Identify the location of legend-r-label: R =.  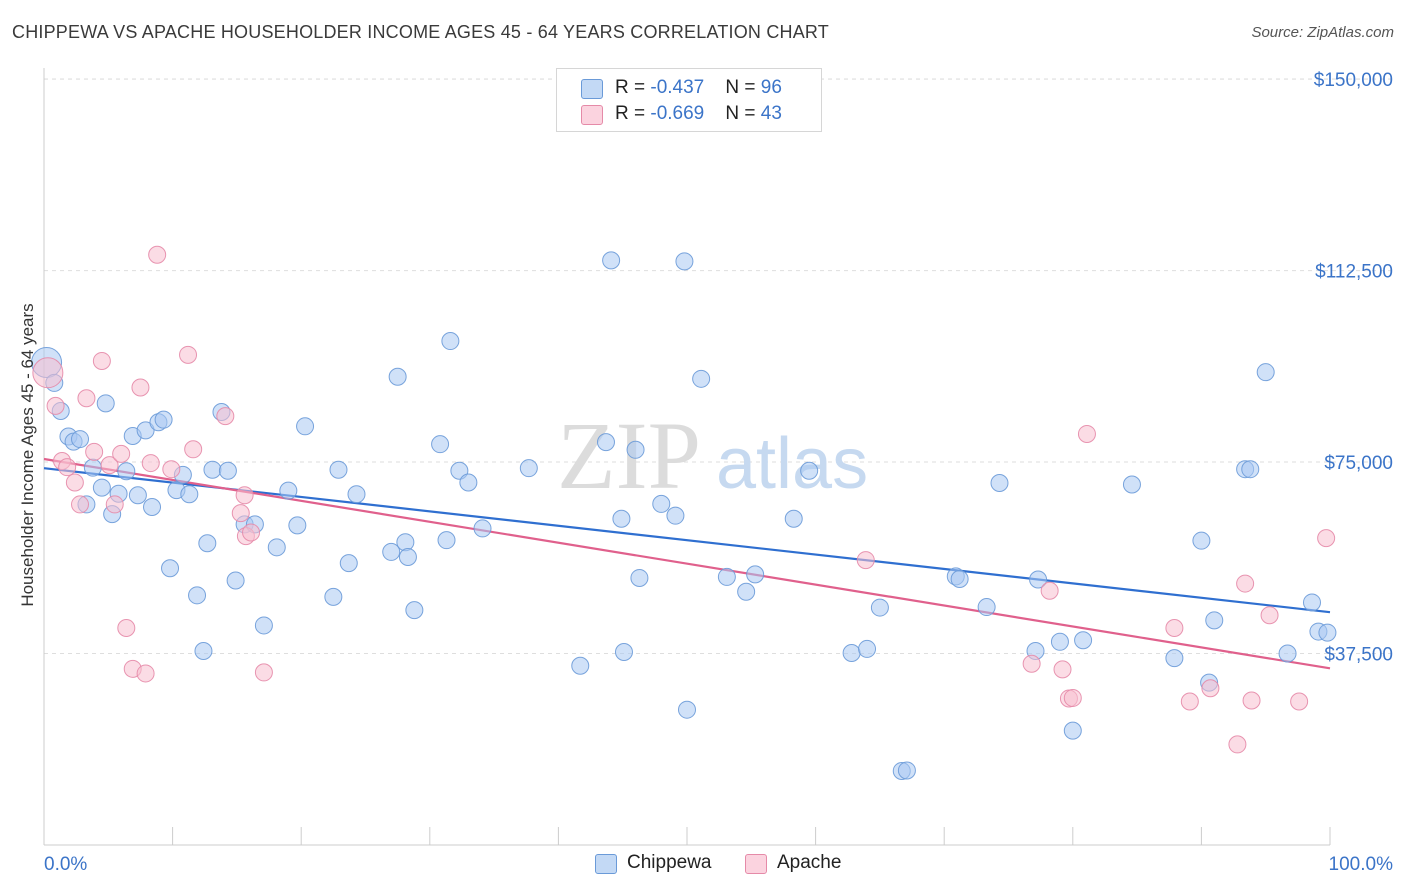
(633, 87).